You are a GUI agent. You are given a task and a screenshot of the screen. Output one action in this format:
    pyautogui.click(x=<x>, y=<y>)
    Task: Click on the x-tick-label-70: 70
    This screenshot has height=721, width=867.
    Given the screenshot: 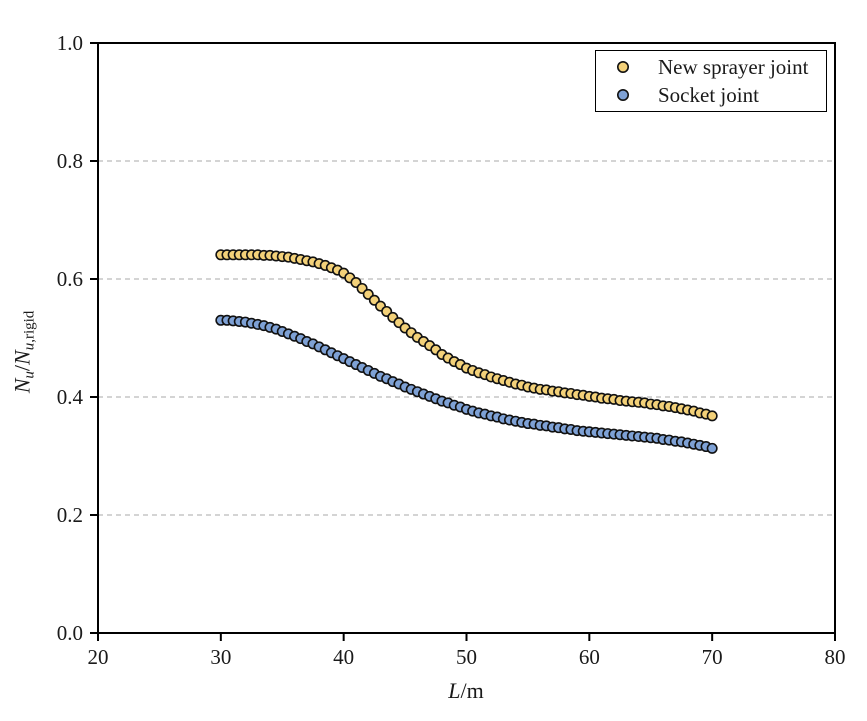 What is the action you would take?
    pyautogui.click(x=712, y=657)
    